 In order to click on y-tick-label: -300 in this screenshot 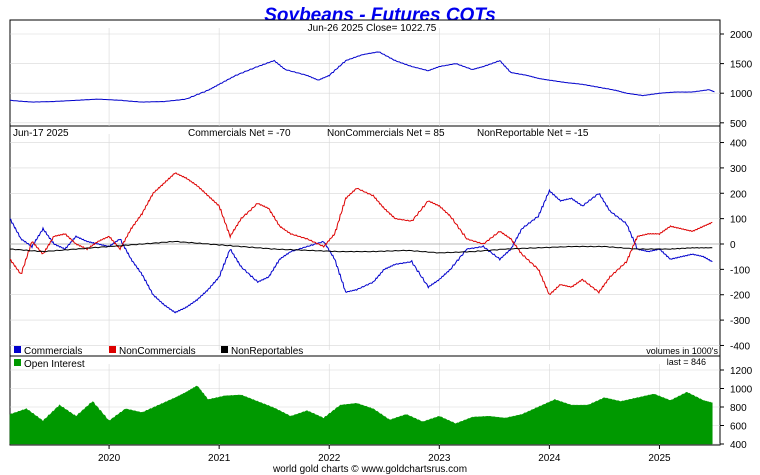, I will do `click(740, 321)`.